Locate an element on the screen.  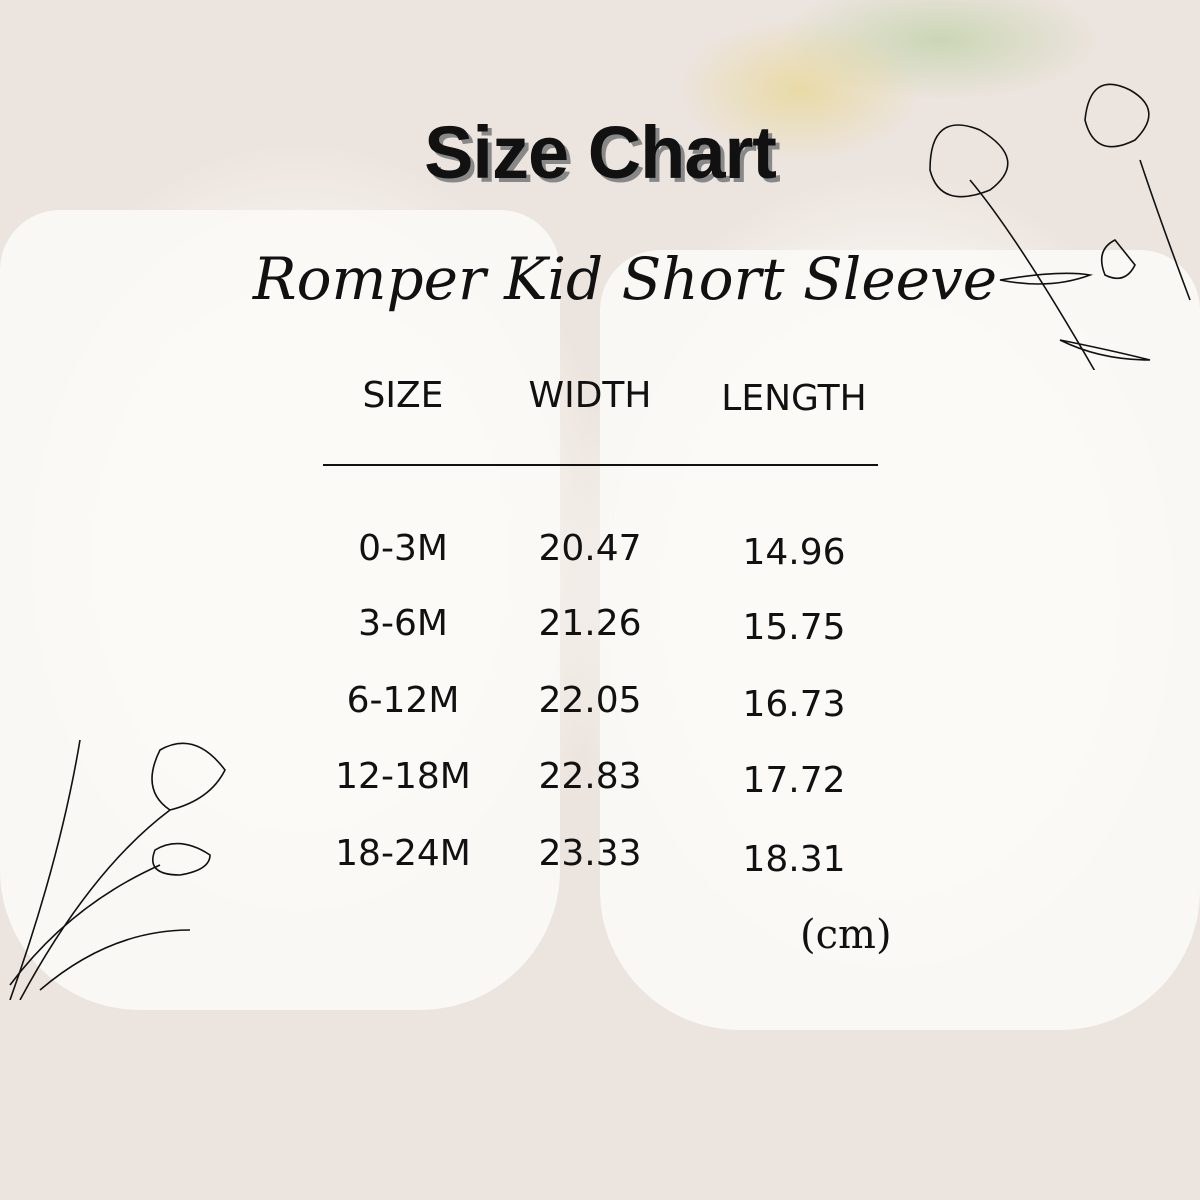
table-cell-length: 17.72 is located at coordinates (794, 780).